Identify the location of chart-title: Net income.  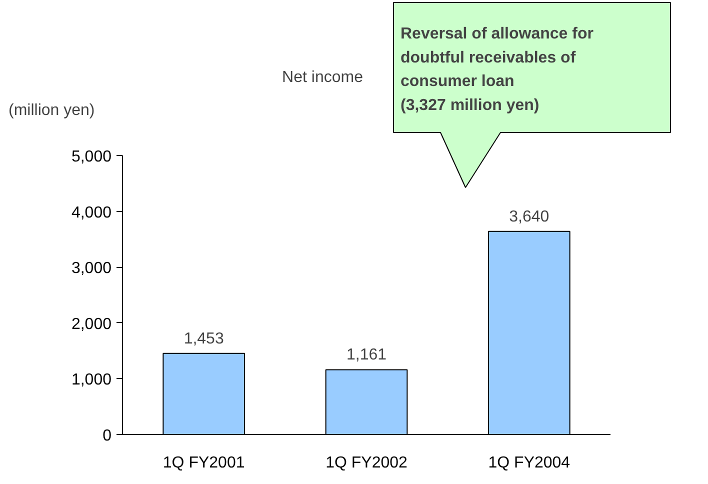
(323, 77).